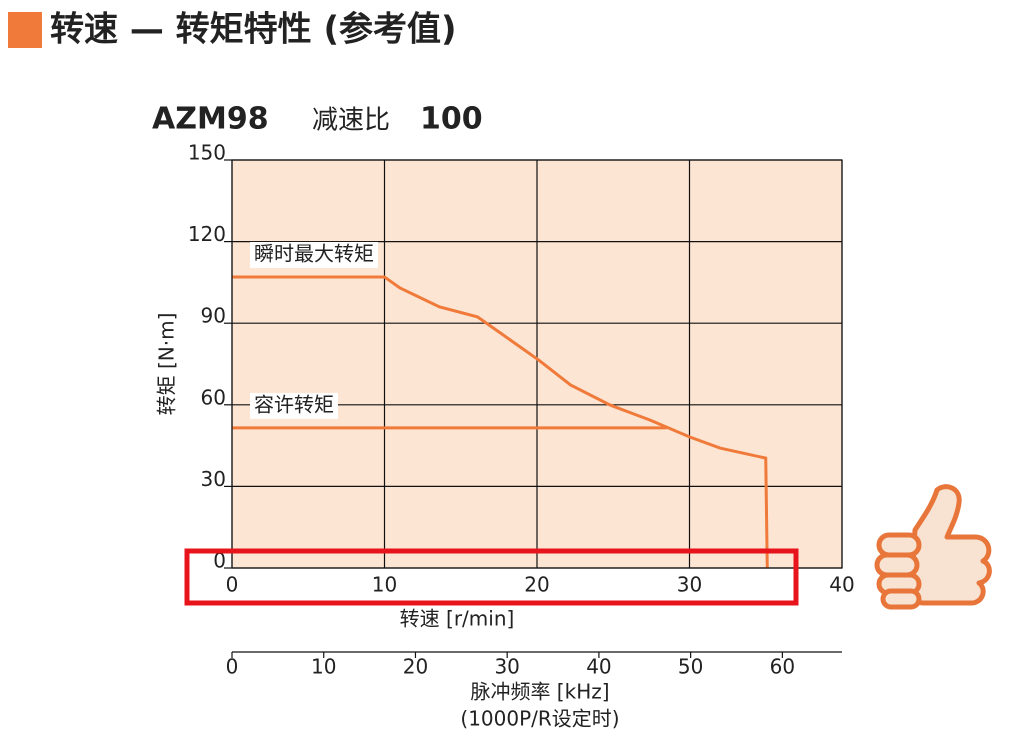 This screenshot has width=1010, height=736. What do you see at coordinates (384, 585) in the screenshot?
I see `x-tick-label: 10` at bounding box center [384, 585].